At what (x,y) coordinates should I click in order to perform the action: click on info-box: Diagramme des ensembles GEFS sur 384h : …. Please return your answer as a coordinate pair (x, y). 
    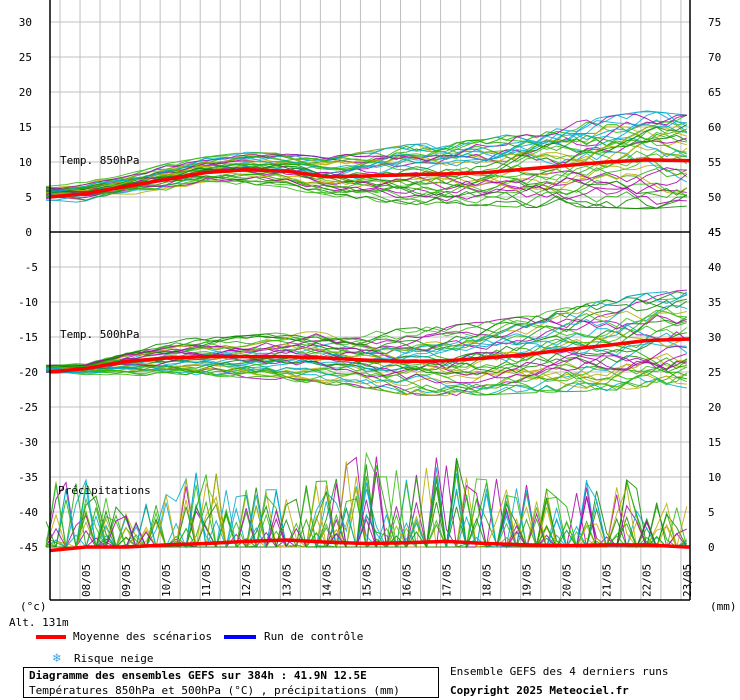
    Looking at the image, I should click on (231, 682).